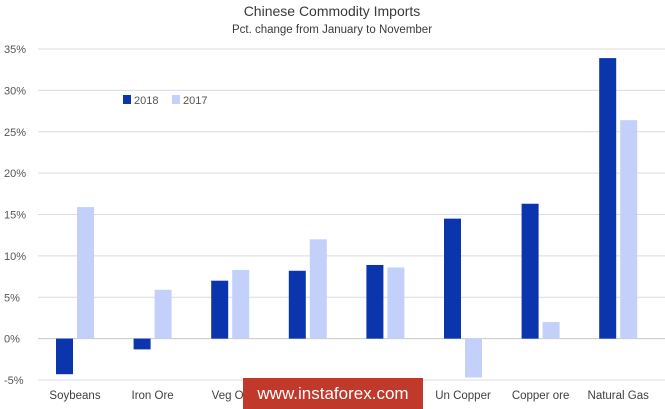  I want to click on category-label: Copper ore, so click(541, 396).